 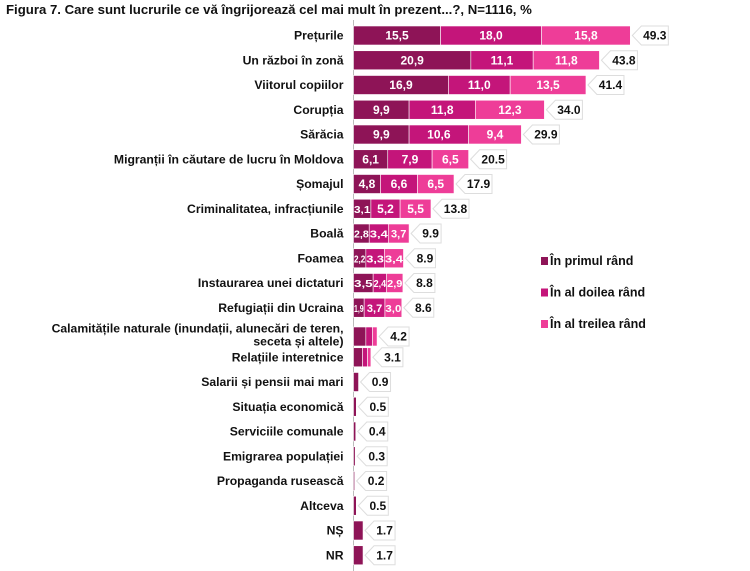 What do you see at coordinates (322, 135) in the screenshot?
I see `category-label: Sărăcia` at bounding box center [322, 135].